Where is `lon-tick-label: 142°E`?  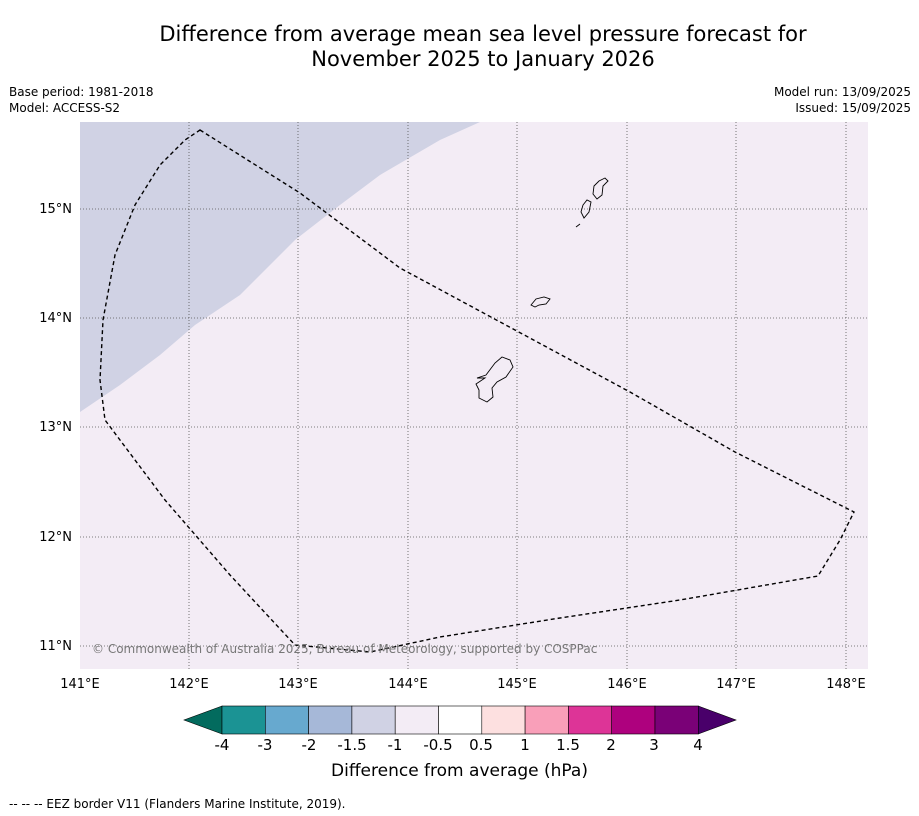
lon-tick-label: 142°E is located at coordinates (189, 684).